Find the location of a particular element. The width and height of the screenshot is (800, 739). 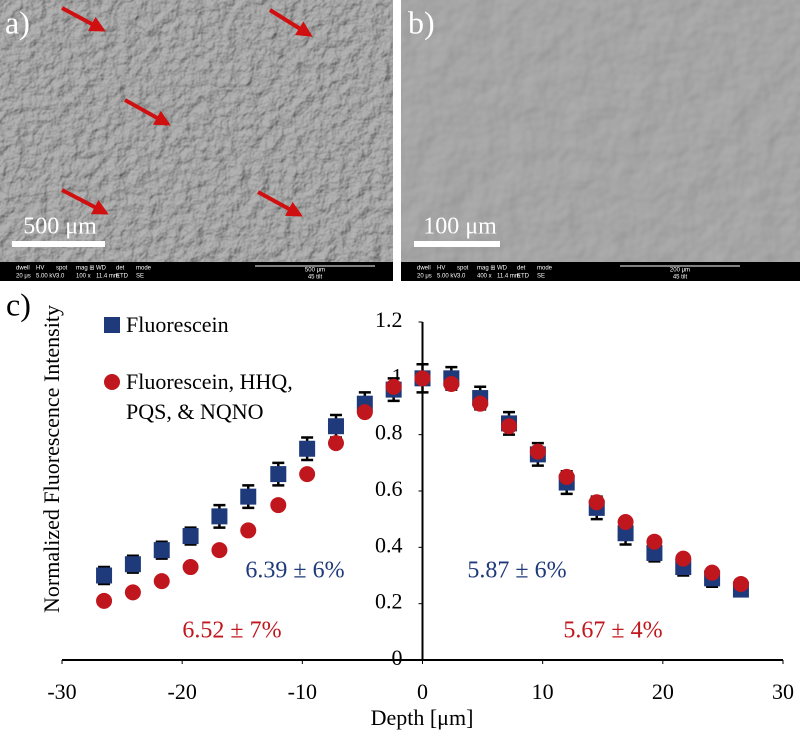

y-tick-label: 0.8 is located at coordinates (389, 432).